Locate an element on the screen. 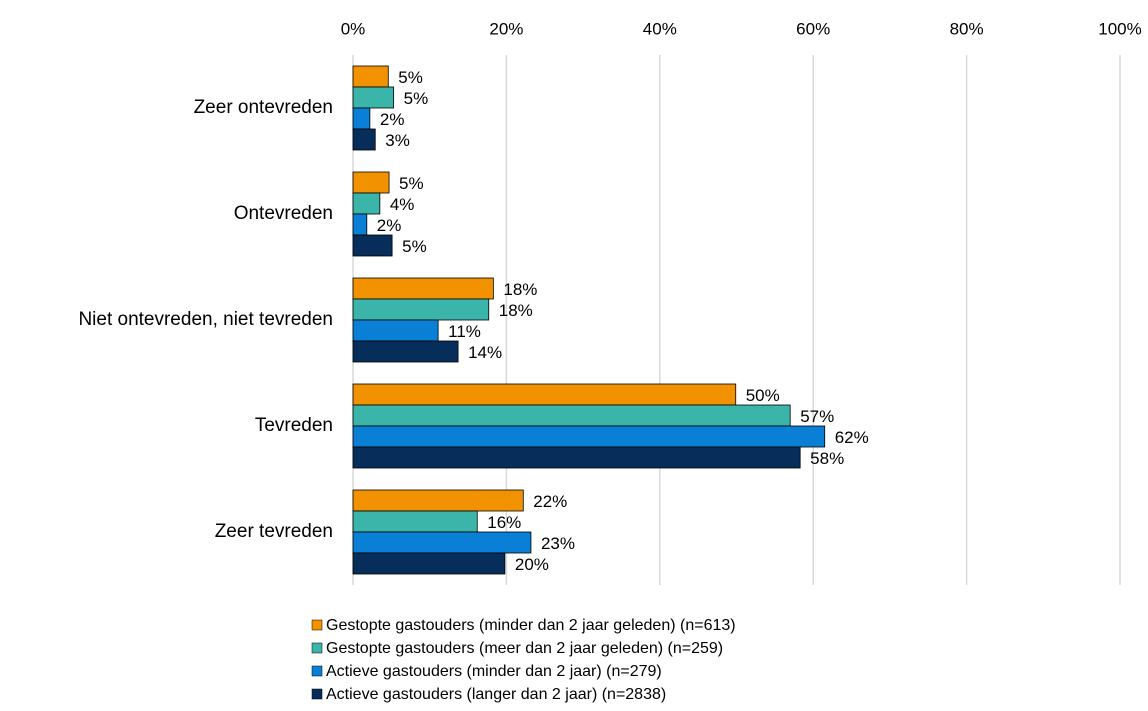 The width and height of the screenshot is (1148, 711). x-tick-label: 40% is located at coordinates (660, 28).